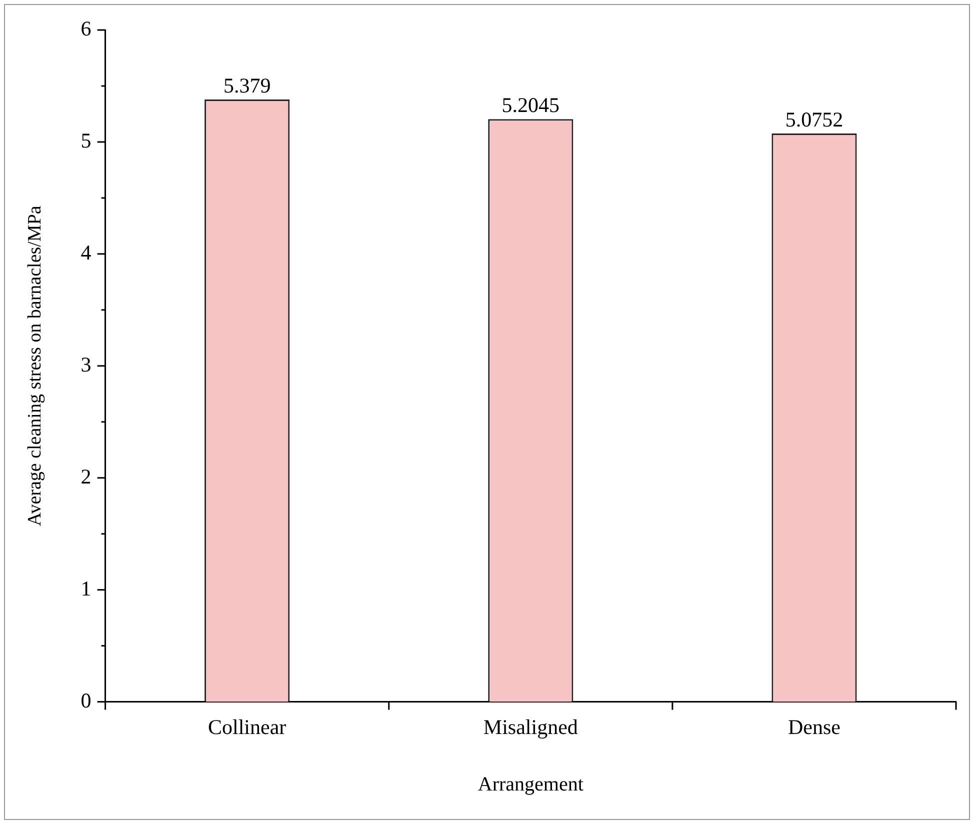 This screenshot has width=976, height=826. What do you see at coordinates (531, 105) in the screenshot?
I see `data-label: 5.2045` at bounding box center [531, 105].